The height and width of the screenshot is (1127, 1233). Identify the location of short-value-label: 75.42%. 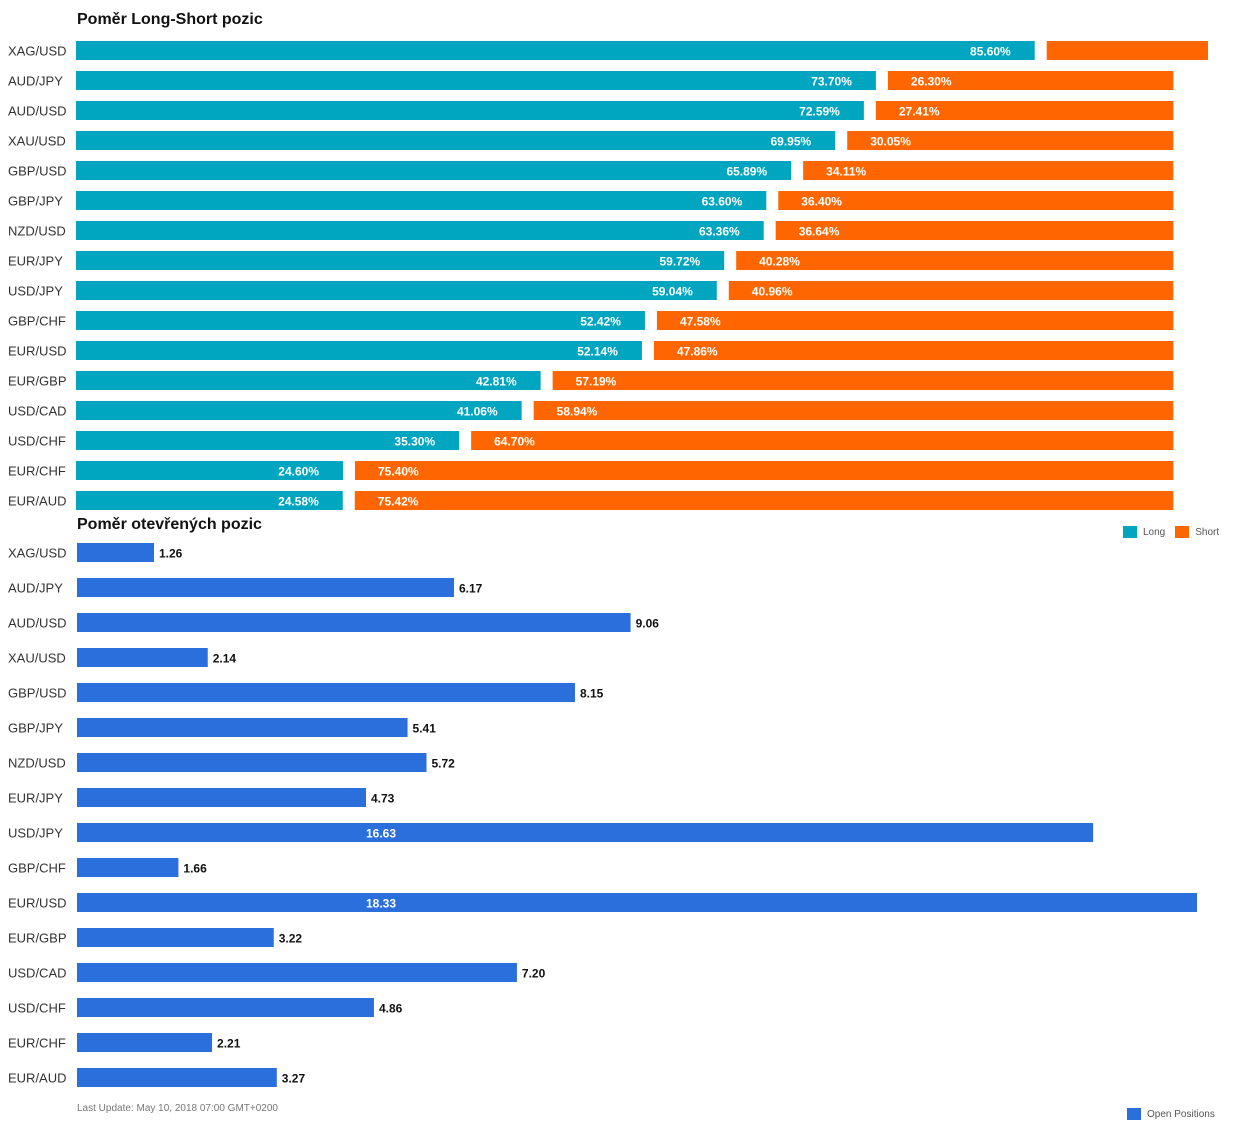
(398, 502).